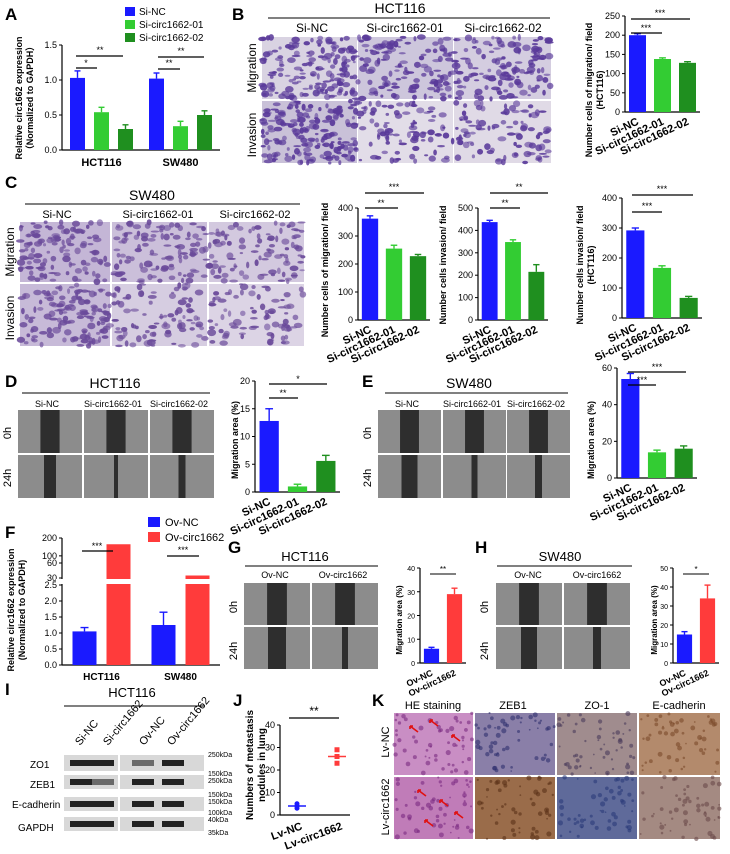 Image resolution: width=730 pixels, height=854 pixels. I want to click on arrow-icon, so click(429, 823).